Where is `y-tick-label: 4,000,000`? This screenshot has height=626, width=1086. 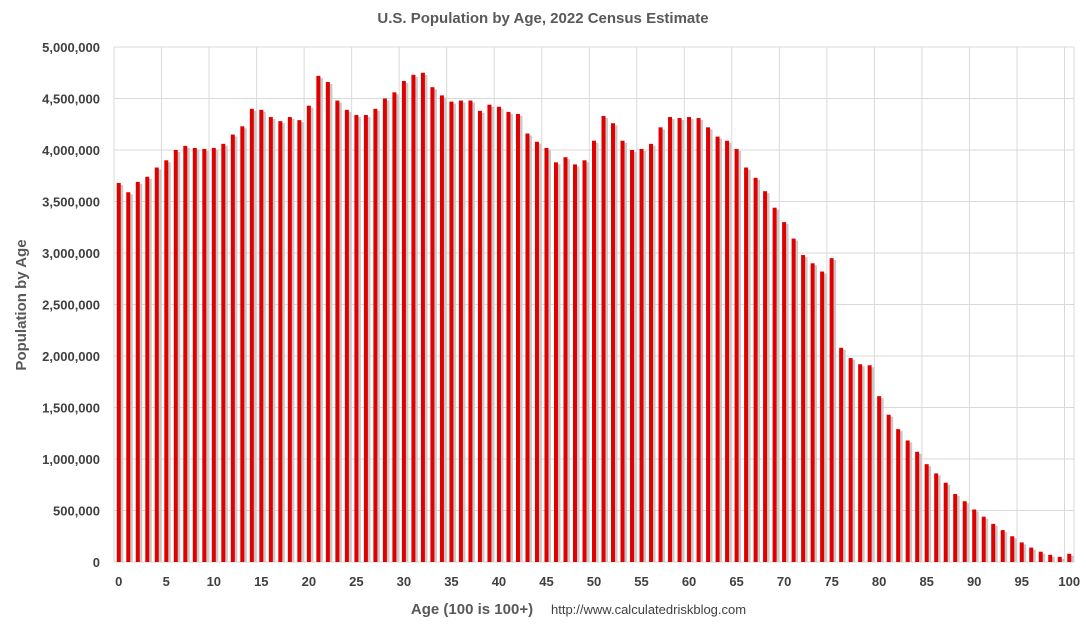
y-tick-label: 4,000,000 is located at coordinates (71, 150).